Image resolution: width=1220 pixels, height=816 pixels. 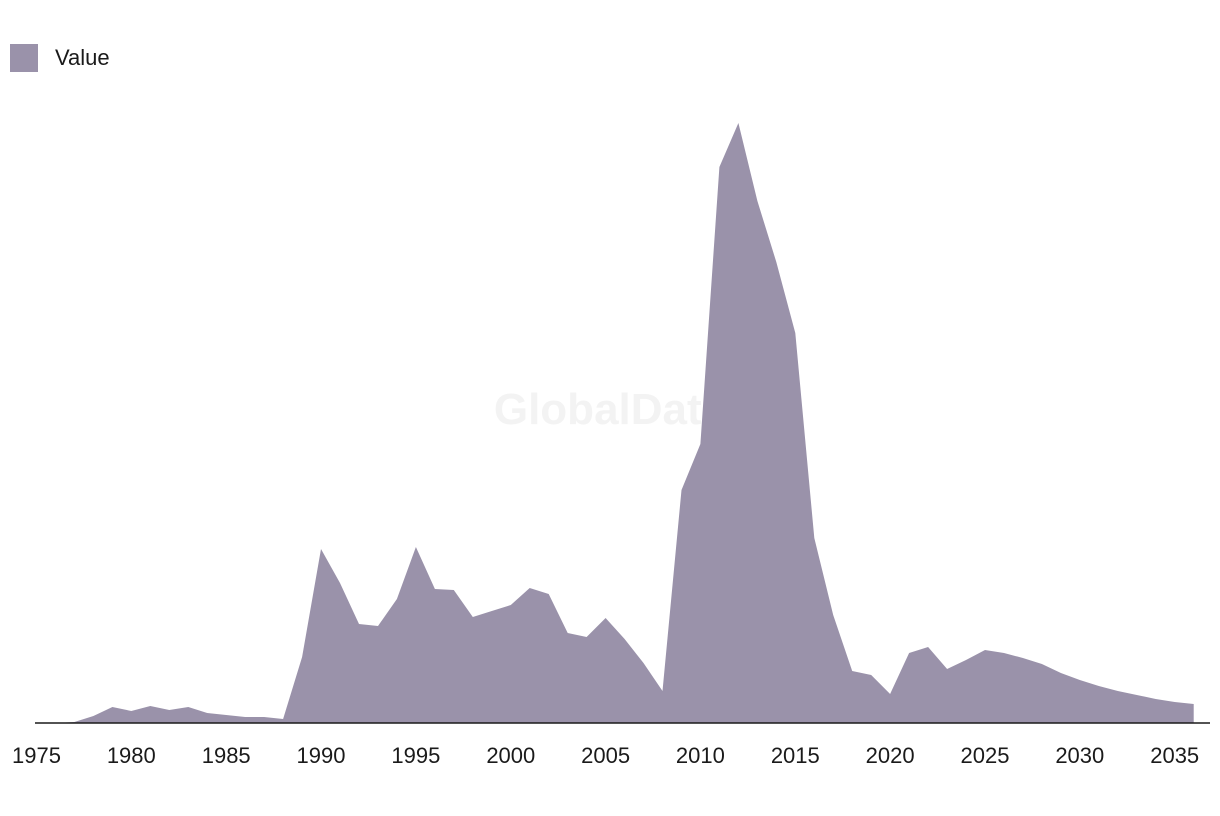 I want to click on x-tick-label: 1975, so click(x=36, y=755).